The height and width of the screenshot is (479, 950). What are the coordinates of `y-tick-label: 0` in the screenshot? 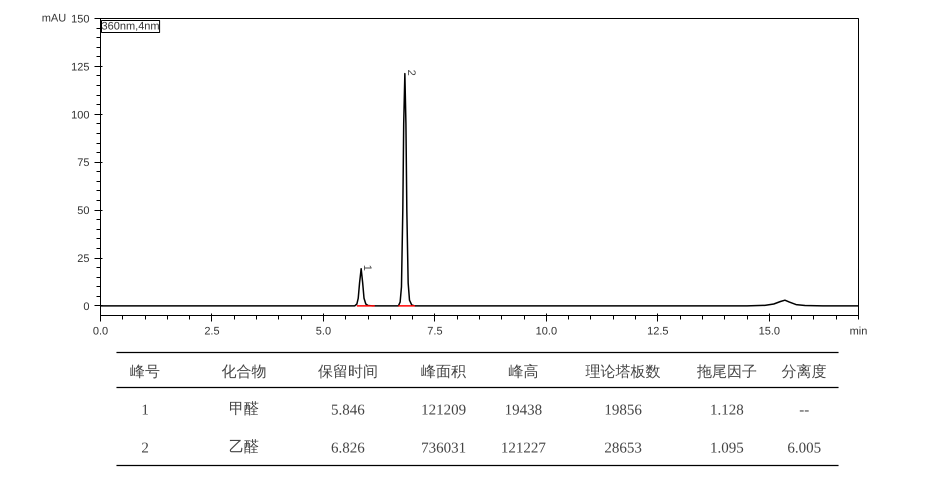 It's located at (86, 306).